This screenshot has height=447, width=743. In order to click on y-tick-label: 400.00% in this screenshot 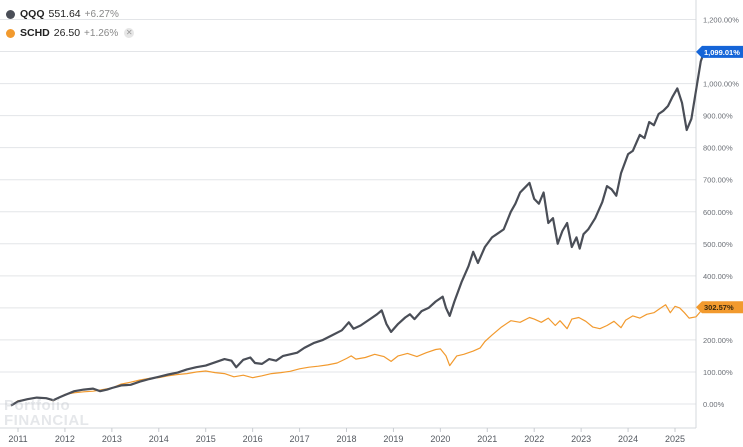, I will do `click(718, 276)`.